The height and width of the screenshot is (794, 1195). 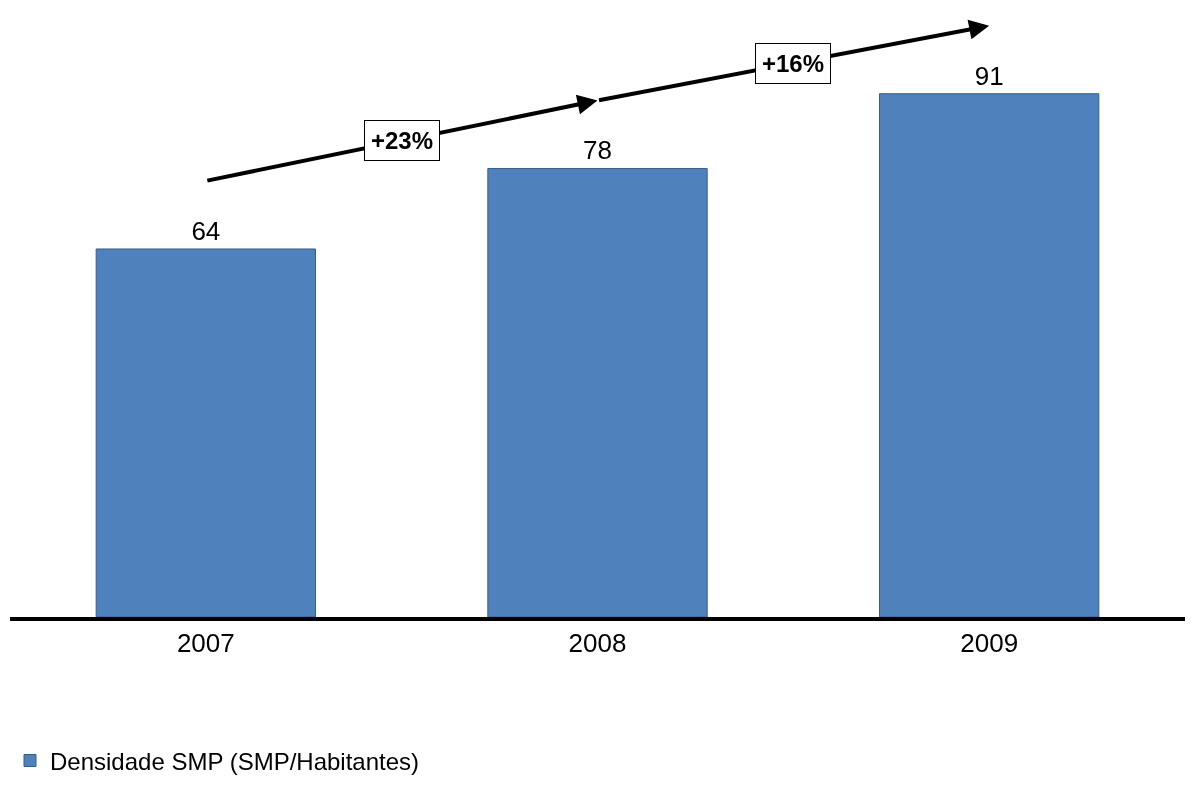 I want to click on annotation: +23%, so click(x=402, y=140).